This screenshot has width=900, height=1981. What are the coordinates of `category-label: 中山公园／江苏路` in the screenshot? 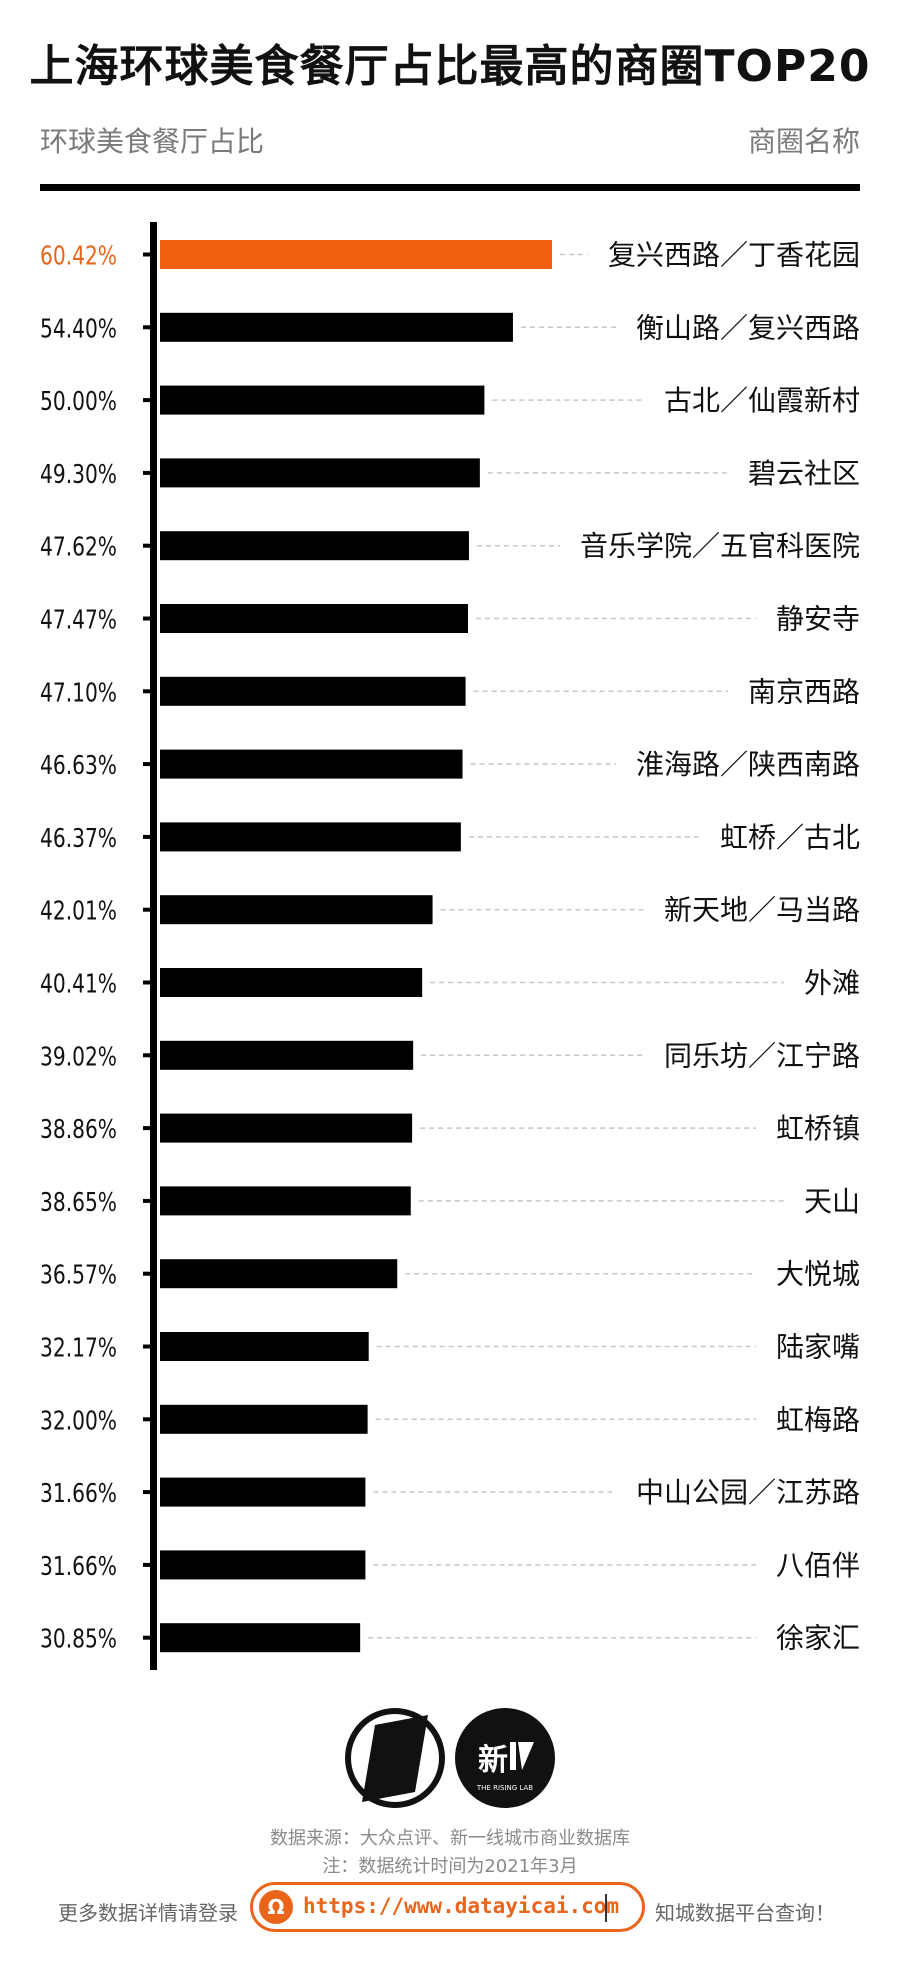 It's located at (748, 1492).